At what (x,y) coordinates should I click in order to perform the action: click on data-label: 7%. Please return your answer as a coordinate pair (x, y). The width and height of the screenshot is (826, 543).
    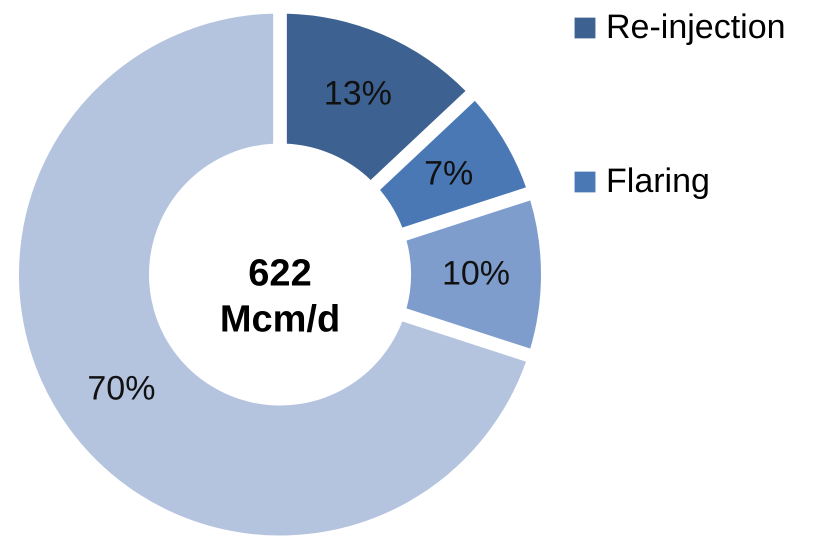
    Looking at the image, I should click on (449, 173).